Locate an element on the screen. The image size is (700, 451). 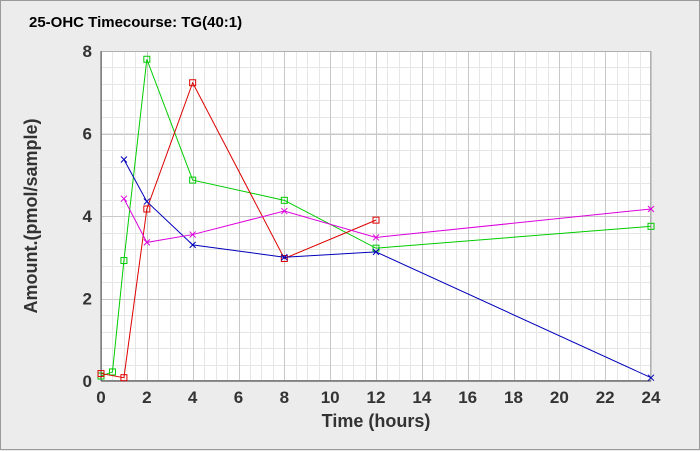
x-tick-label: 12 is located at coordinates (376, 397).